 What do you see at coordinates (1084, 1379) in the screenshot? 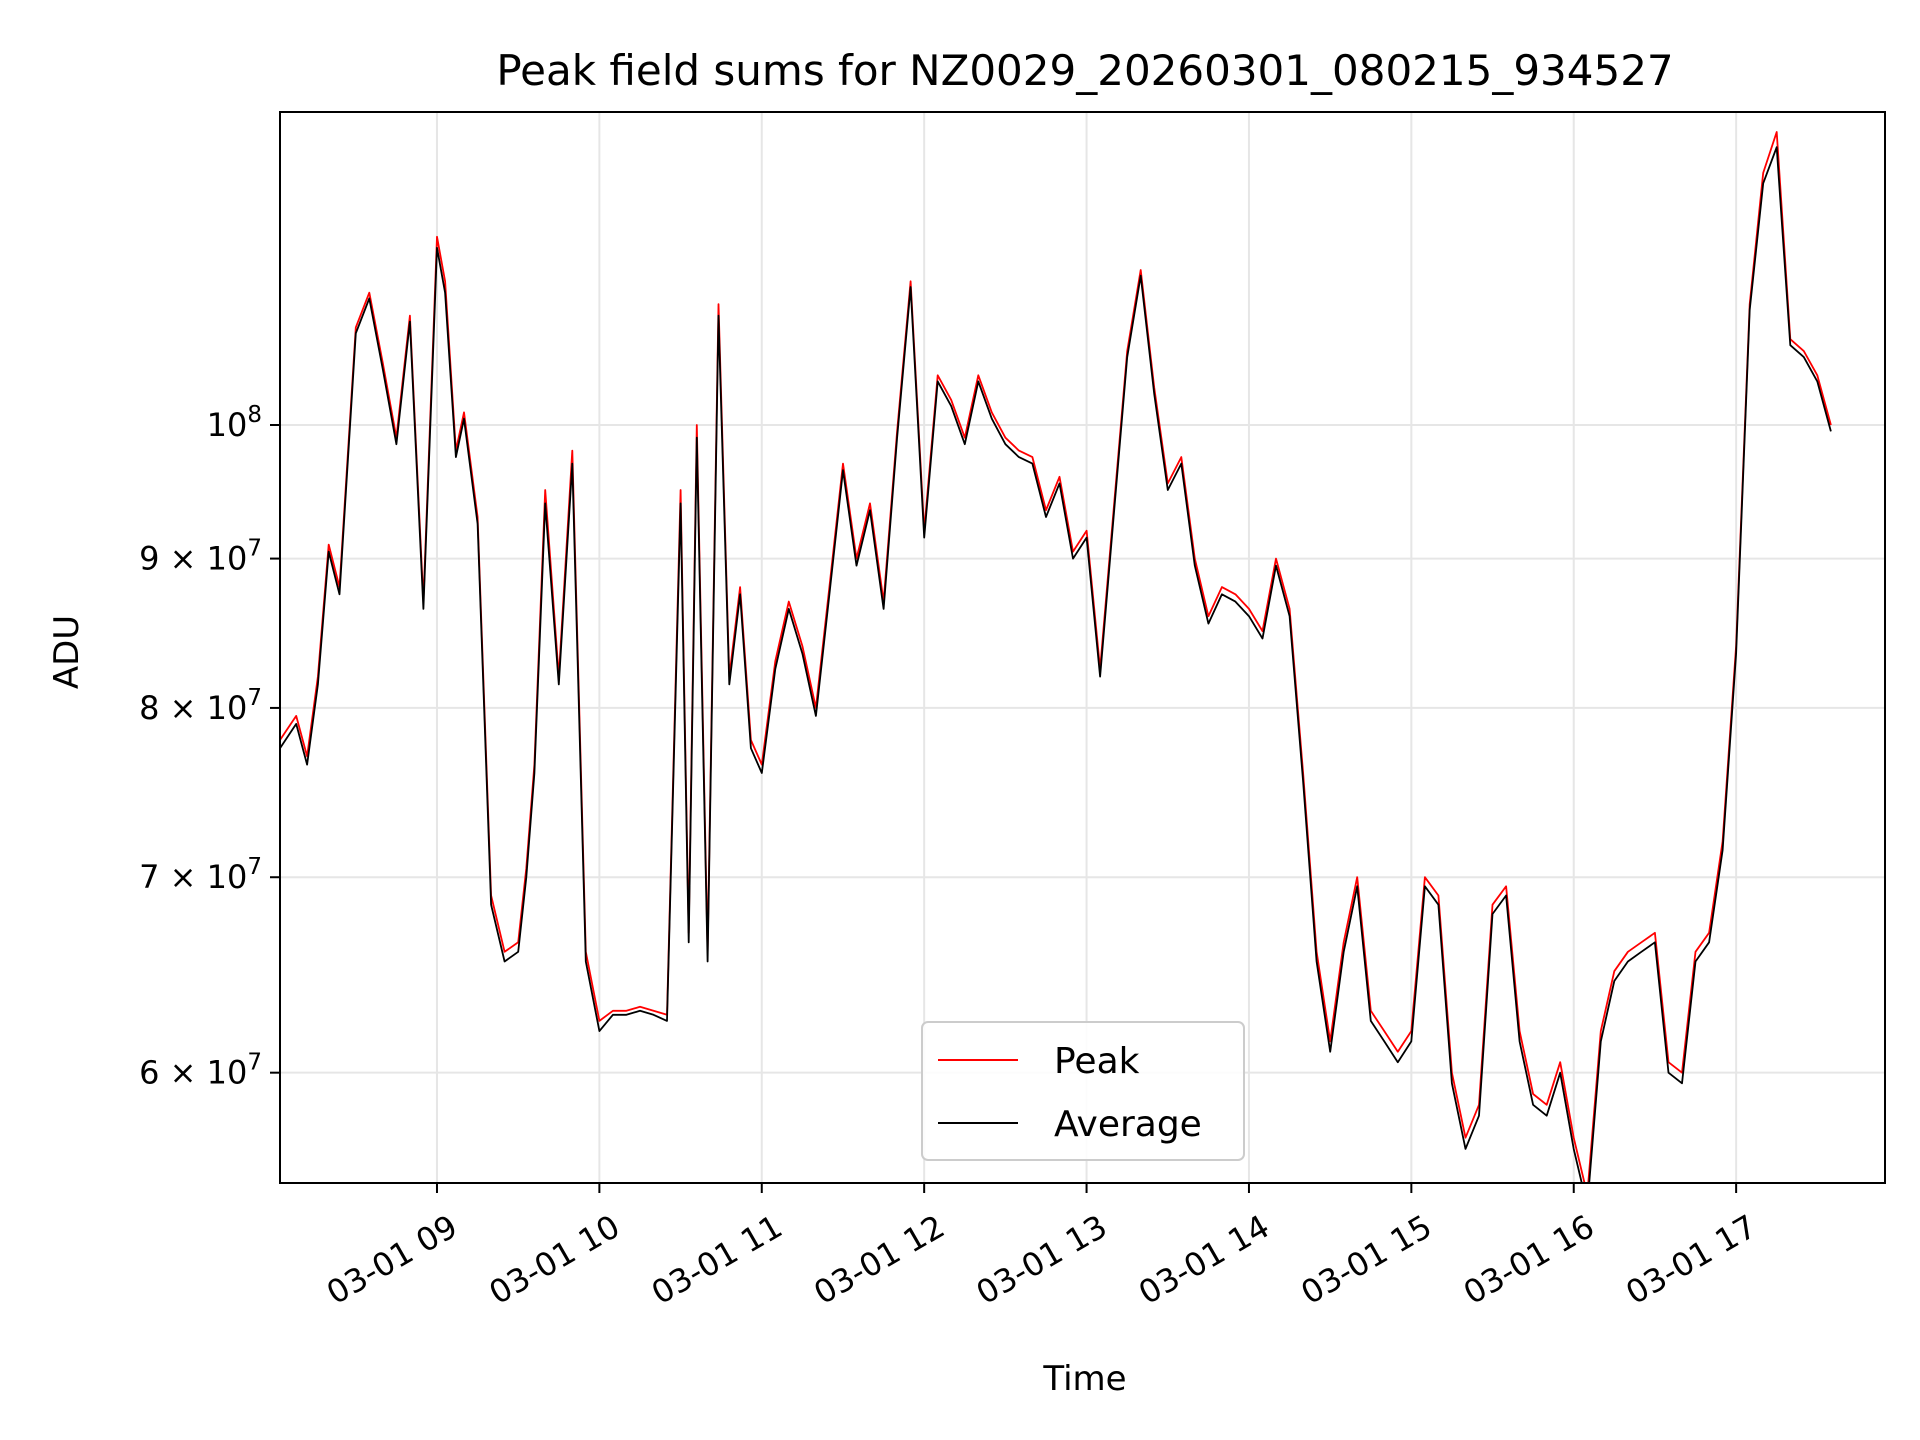
I see `x-axis-label: Time` at bounding box center [1084, 1379].